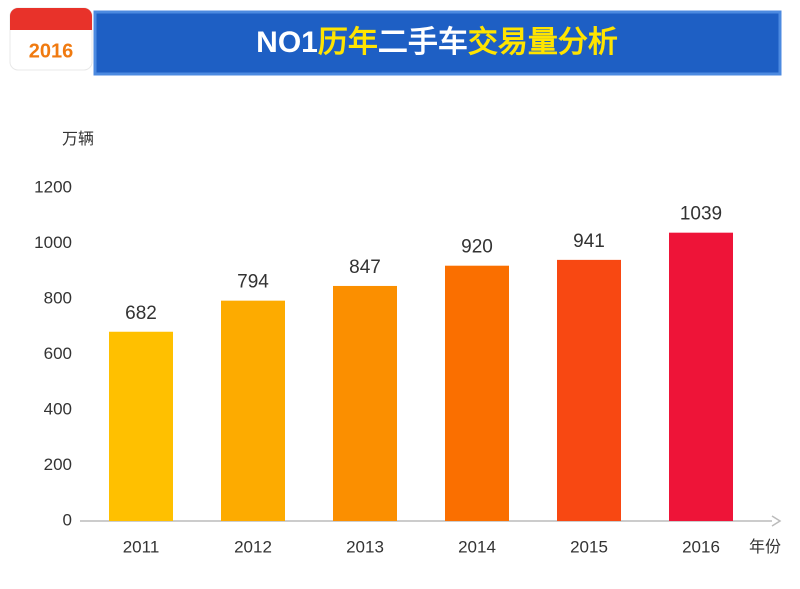  I want to click on x-tick-label: 2016, so click(701, 546).